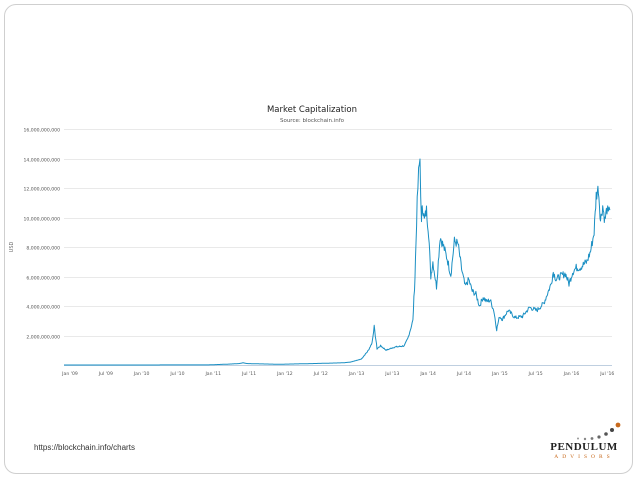 The height and width of the screenshot is (479, 638). Describe the element at coordinates (499, 374) in the screenshot. I see `x-tick-label: Jan '15` at that location.